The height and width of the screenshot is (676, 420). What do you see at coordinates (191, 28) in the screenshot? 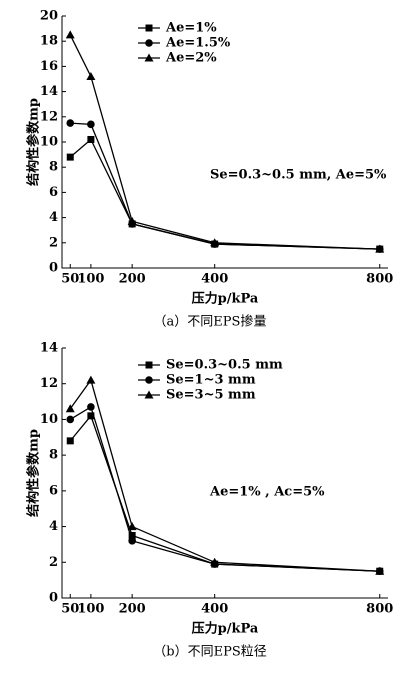
I see `legend-label: Ae=1%` at bounding box center [191, 28].